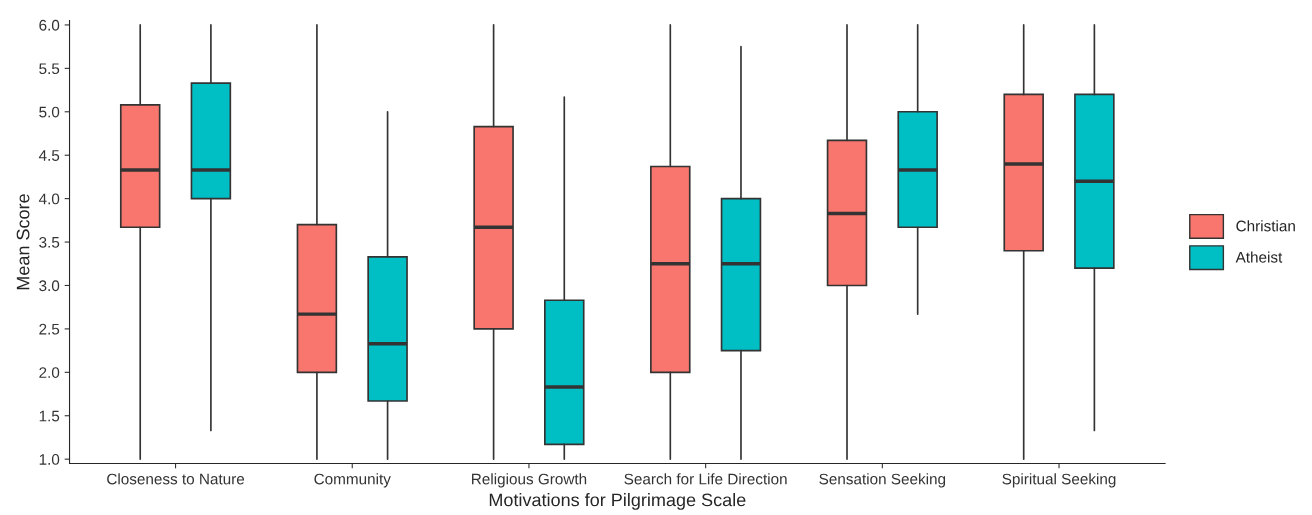 The width and height of the screenshot is (1312, 515). Describe the element at coordinates (176, 479) in the screenshot. I see `x-tick-label: Closeness to Nature` at that location.